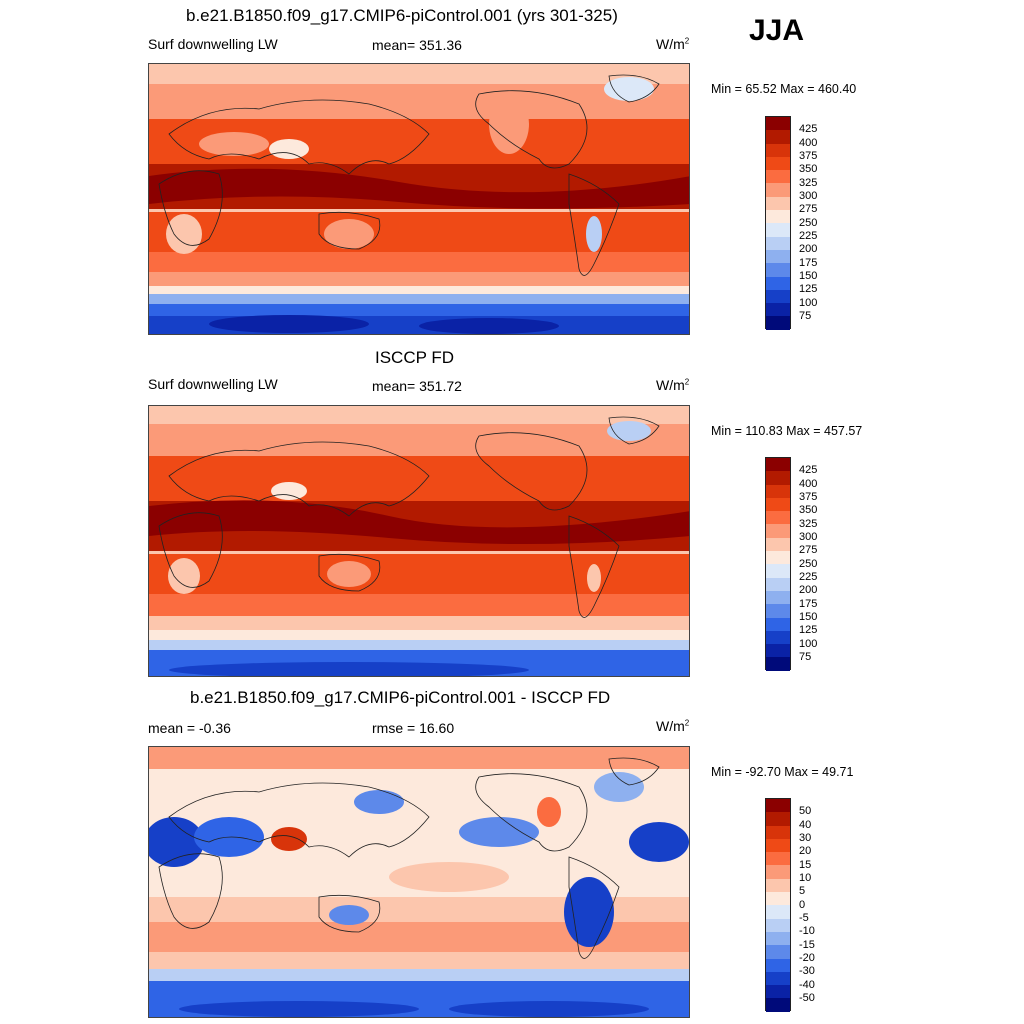 The image size is (1024, 1024). Describe the element at coordinates (808, 303) in the screenshot. I see `colorbar-1-tick: 100` at that location.